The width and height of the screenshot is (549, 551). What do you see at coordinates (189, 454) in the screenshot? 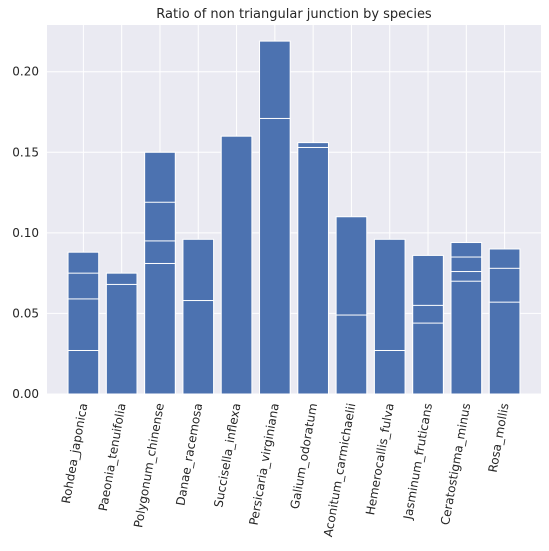
I see `x-tick-label: Danae_racemosa` at bounding box center [189, 454].